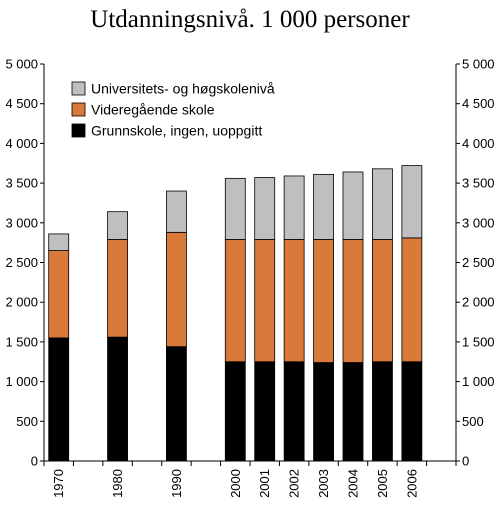 Image resolution: width=500 pixels, height=506 pixels. Describe the element at coordinates (27, 421) in the screenshot. I see `y-tick-label-left-1: 500` at that location.